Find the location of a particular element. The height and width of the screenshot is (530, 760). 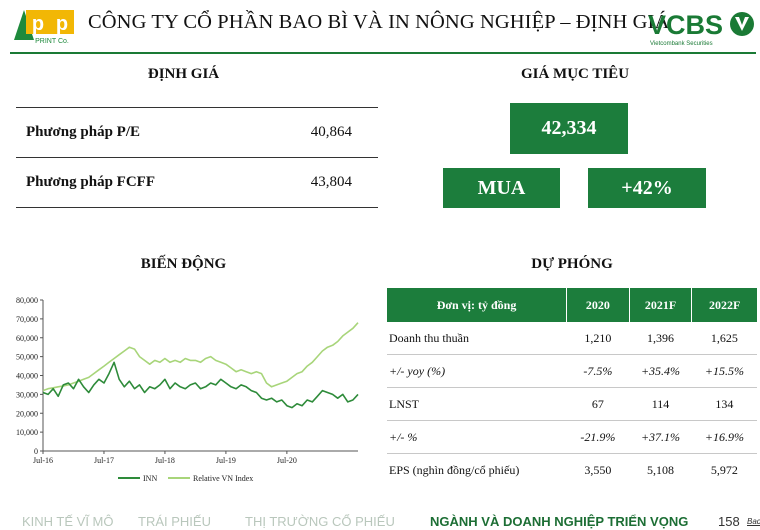

valuation-row-fcff: Phương pháp FCFF 43,804 is located at coordinates (197, 183).